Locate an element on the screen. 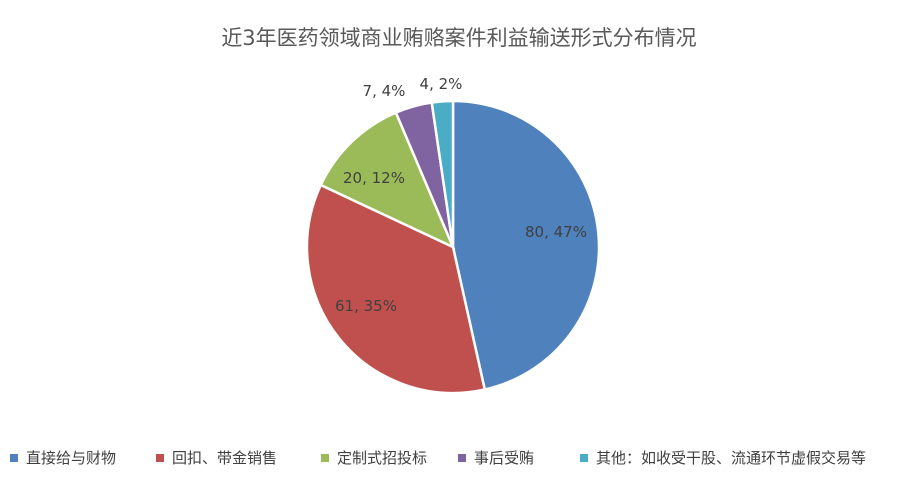  legend-item-3: 定制式招投标 is located at coordinates (374, 457).